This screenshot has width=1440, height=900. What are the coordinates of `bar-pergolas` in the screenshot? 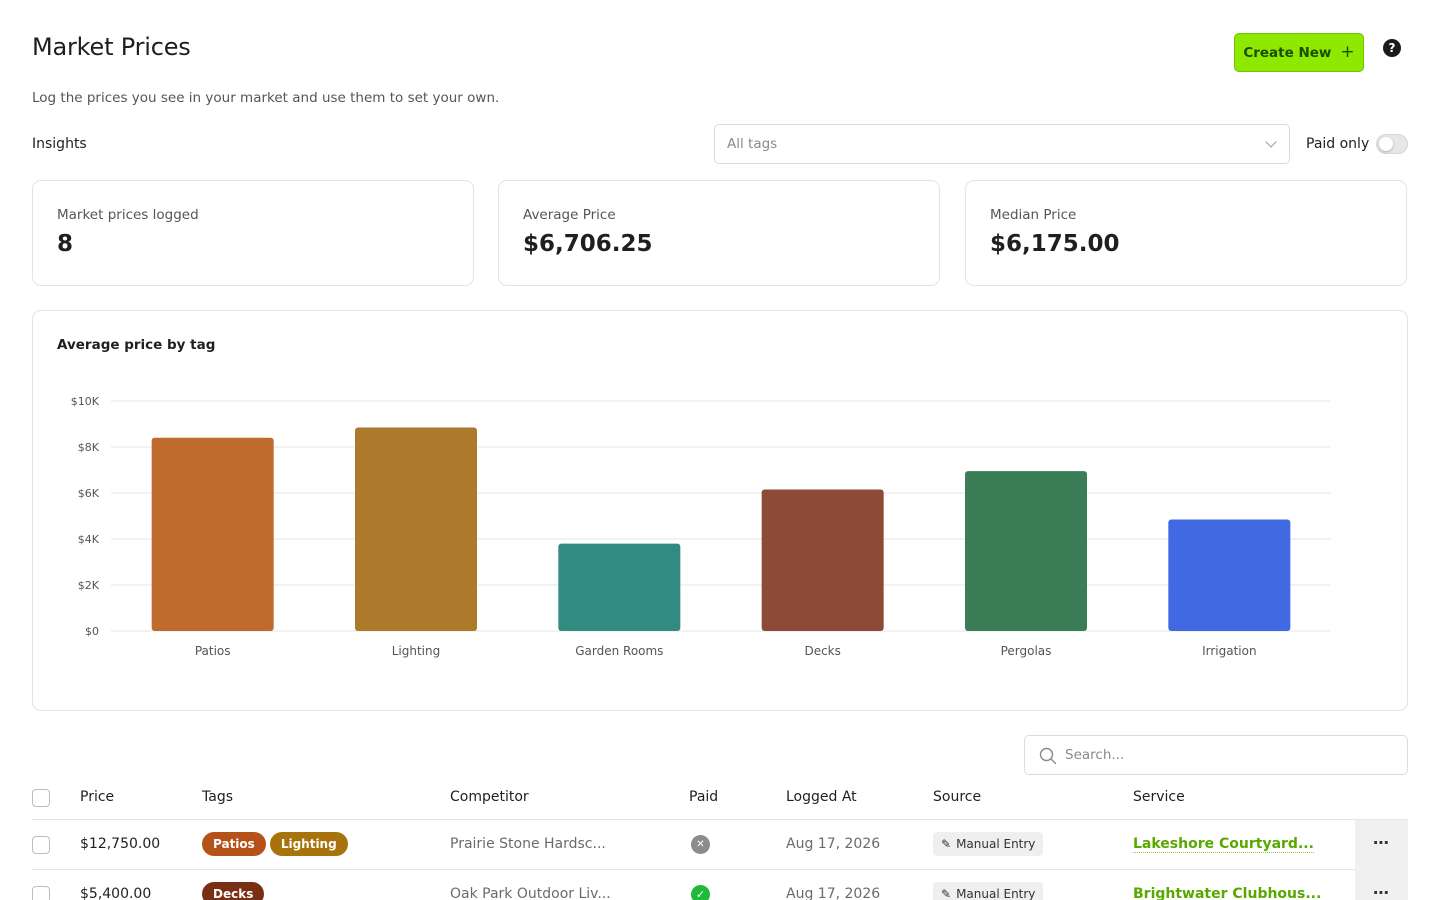 It's located at (1026, 551).